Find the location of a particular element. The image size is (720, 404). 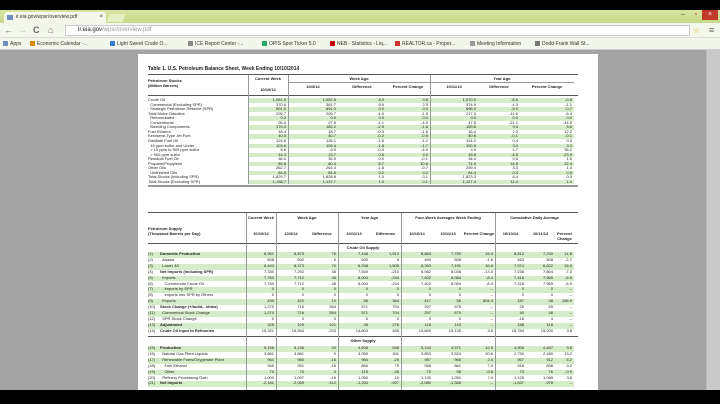

table2-cell: 5,143 is located at coordinates (425, 347).